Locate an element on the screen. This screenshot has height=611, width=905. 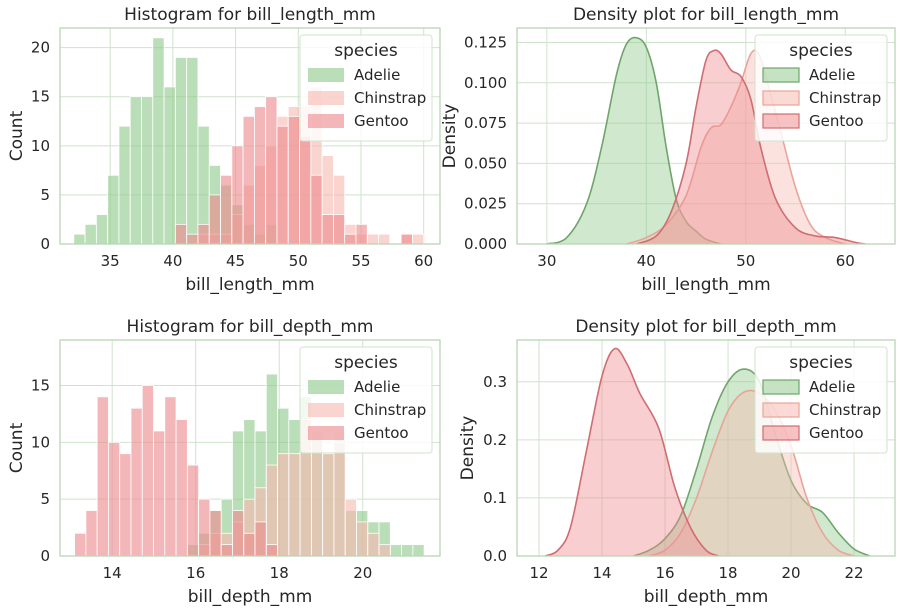
x-tick-label: 35 is located at coordinates (110, 261).